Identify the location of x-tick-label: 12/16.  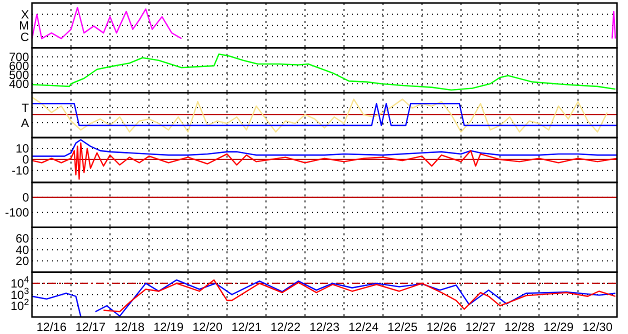
(51, 327).